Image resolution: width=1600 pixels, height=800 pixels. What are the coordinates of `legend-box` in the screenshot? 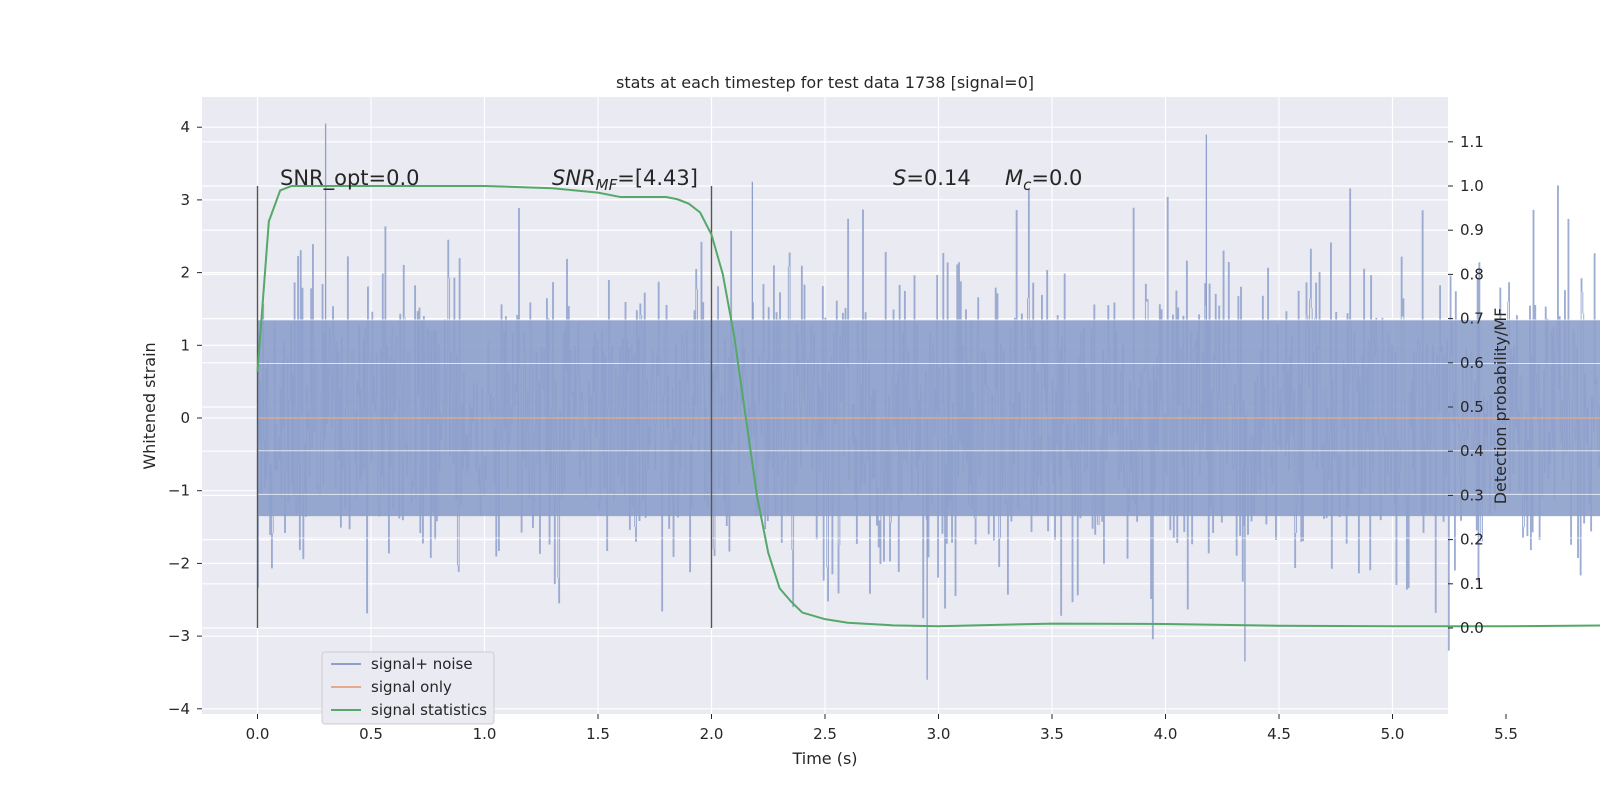 It's located at (408, 688).